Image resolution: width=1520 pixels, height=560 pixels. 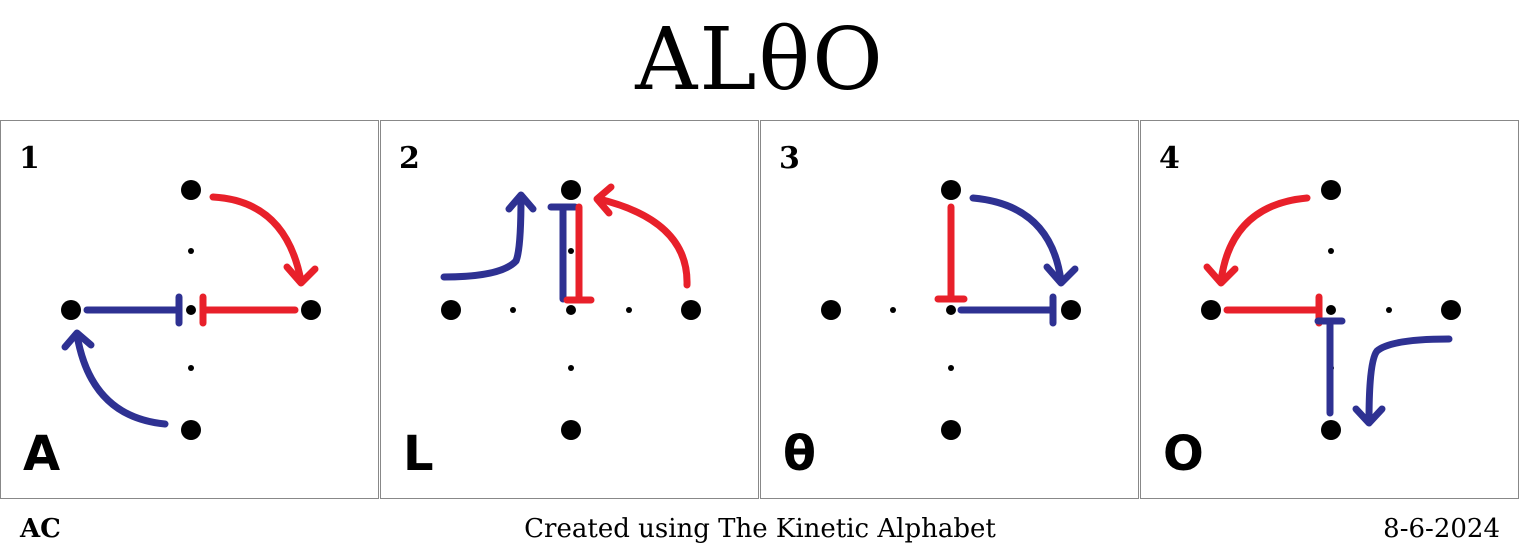 I want to click on step-number: 2, so click(x=409, y=158).